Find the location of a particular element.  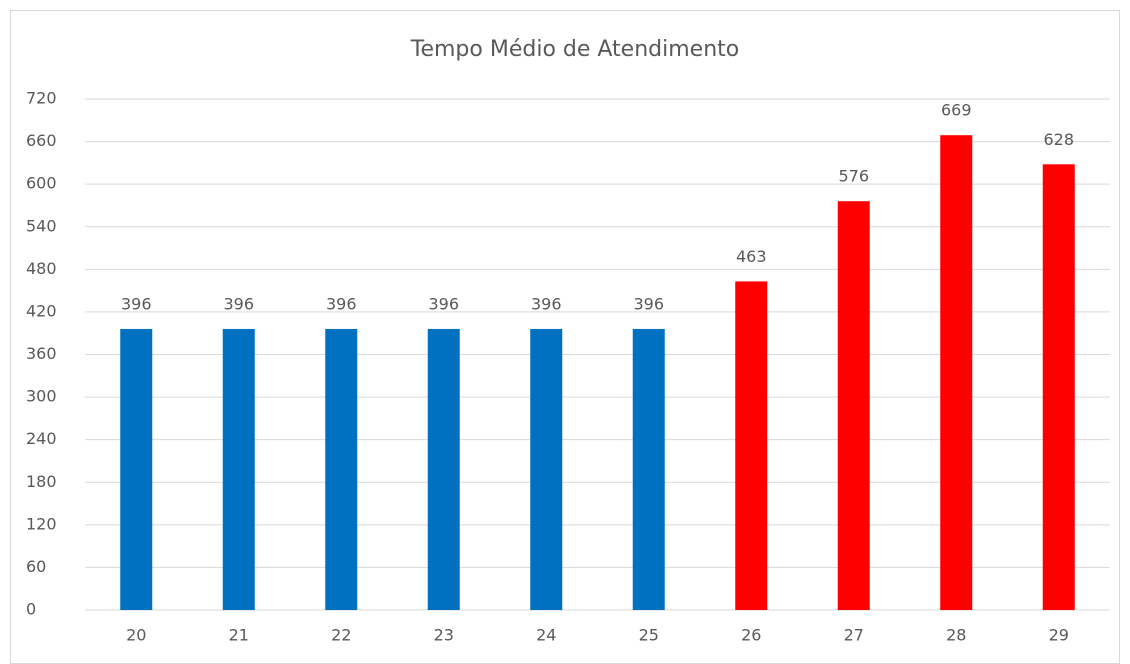

chart-title: Tempo Médio de Atendimento is located at coordinates (574, 49).